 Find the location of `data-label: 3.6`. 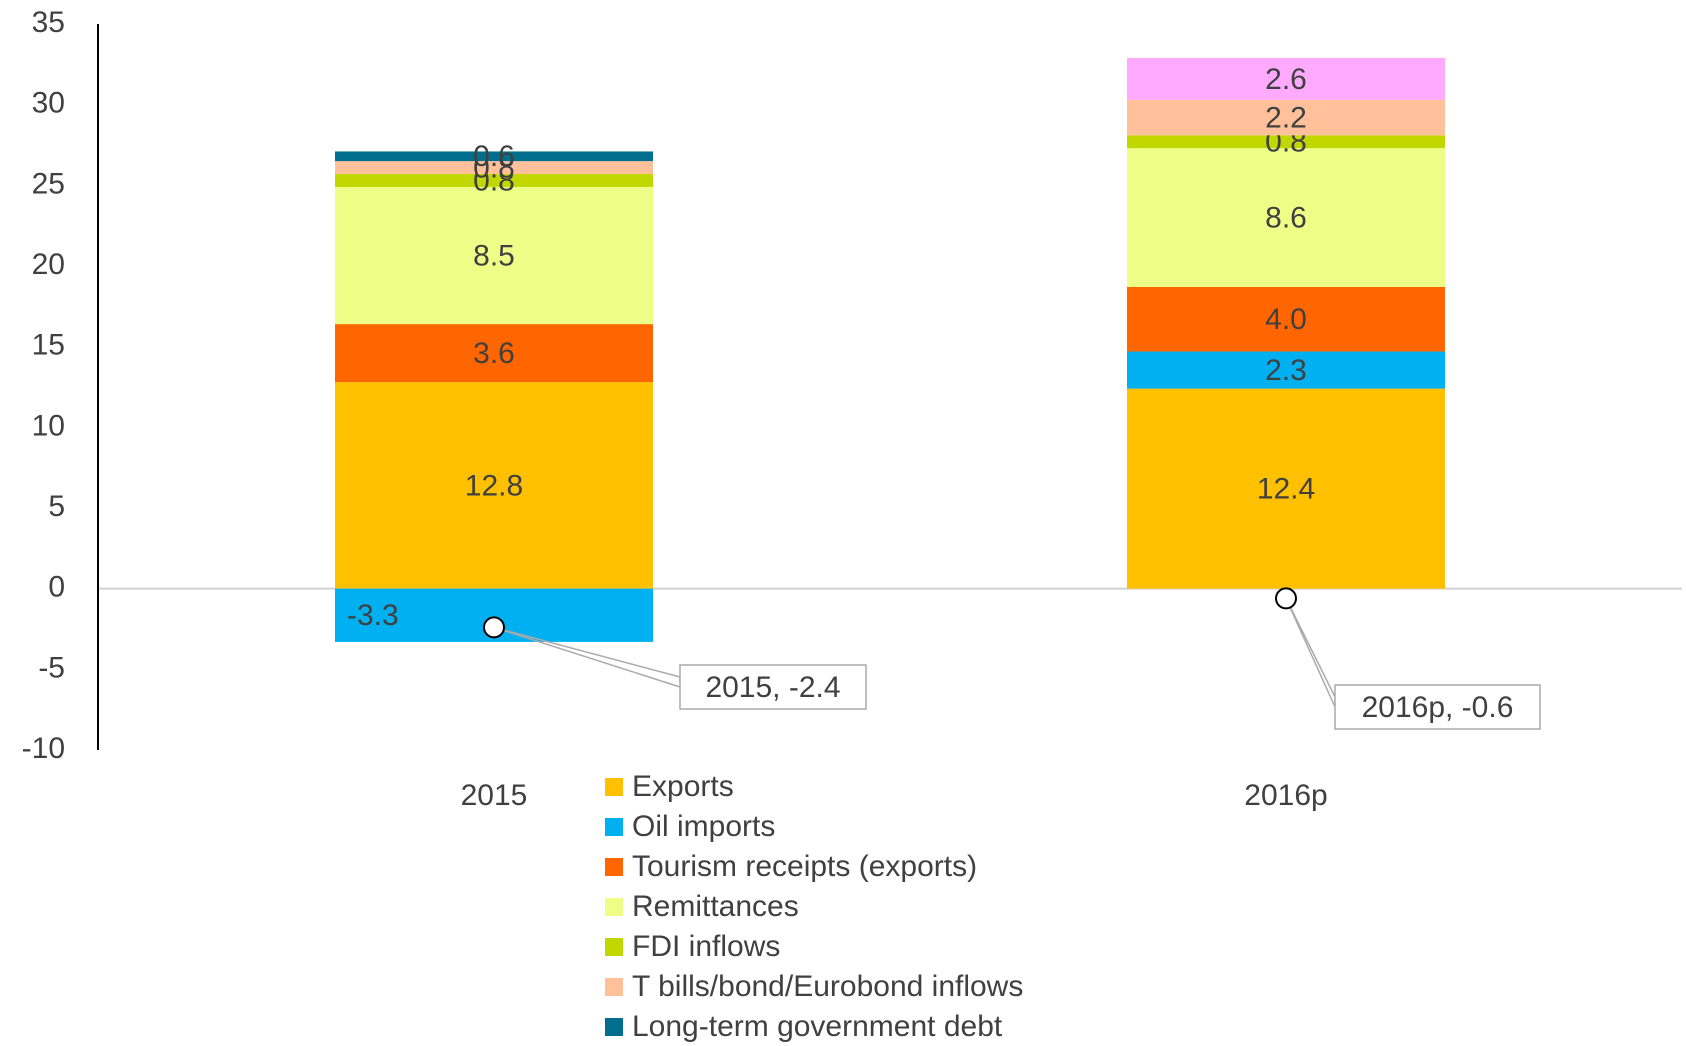

data-label: 3.6 is located at coordinates (494, 353).